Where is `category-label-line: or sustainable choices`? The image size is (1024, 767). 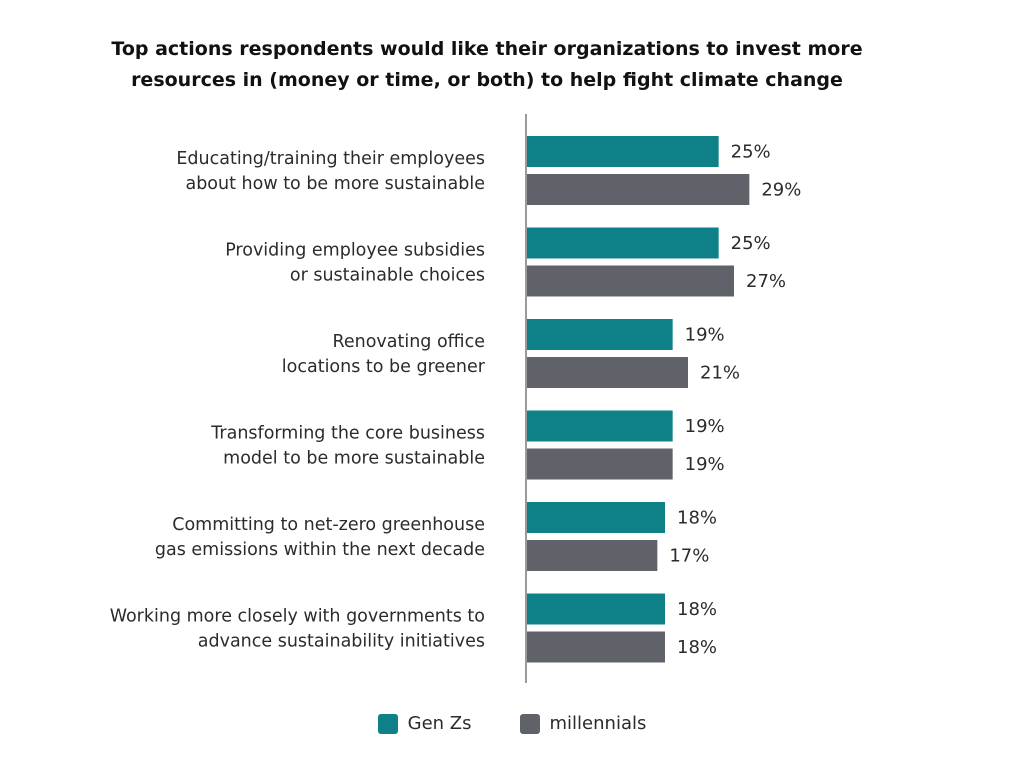 category-label-line: or sustainable choices is located at coordinates (387, 276).